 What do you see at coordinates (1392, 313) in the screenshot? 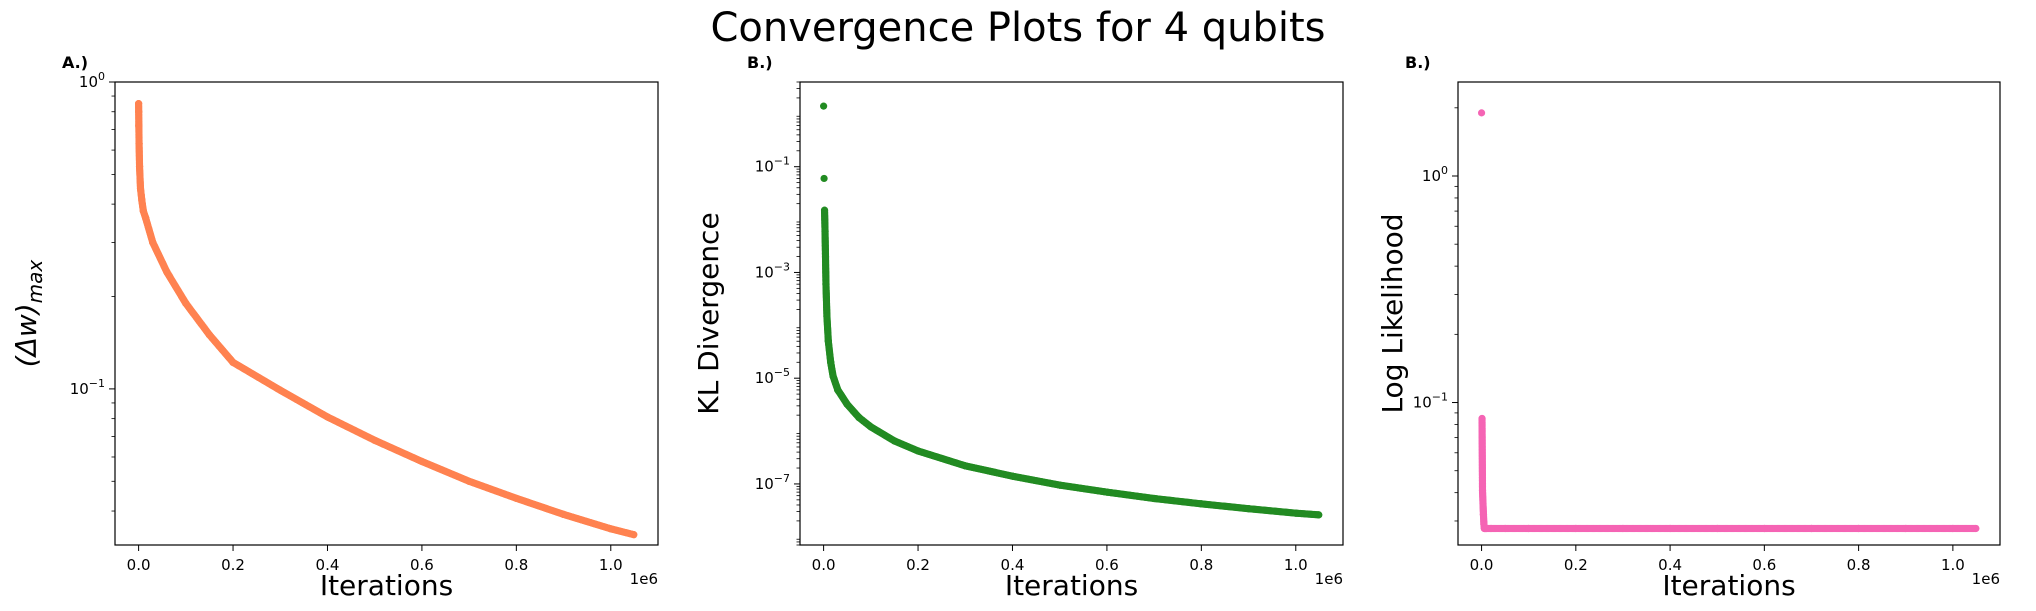
I see `y-axis-label: Log Likelihood` at bounding box center [1392, 313].